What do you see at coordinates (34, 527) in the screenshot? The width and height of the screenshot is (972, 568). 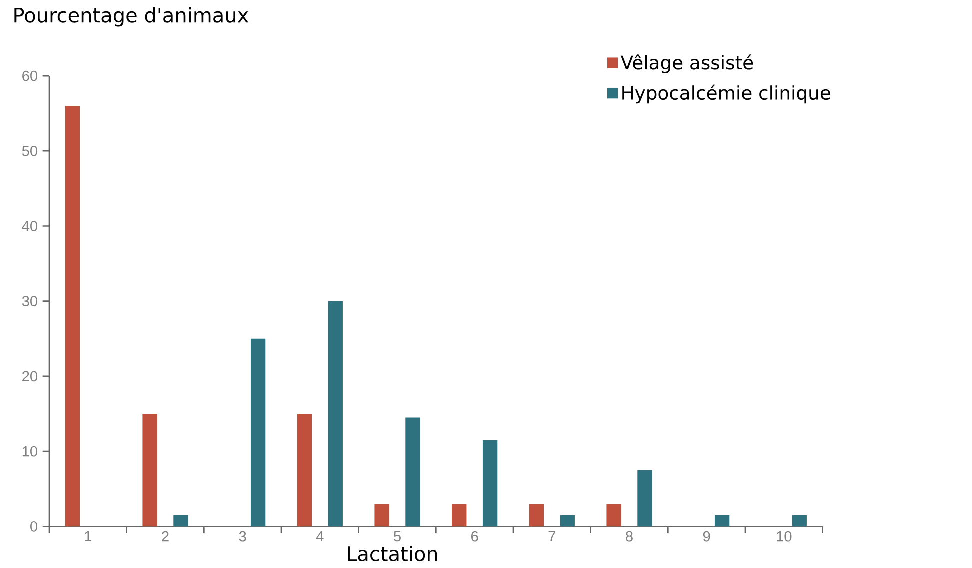 I see `y-tick-label: 0` at bounding box center [34, 527].